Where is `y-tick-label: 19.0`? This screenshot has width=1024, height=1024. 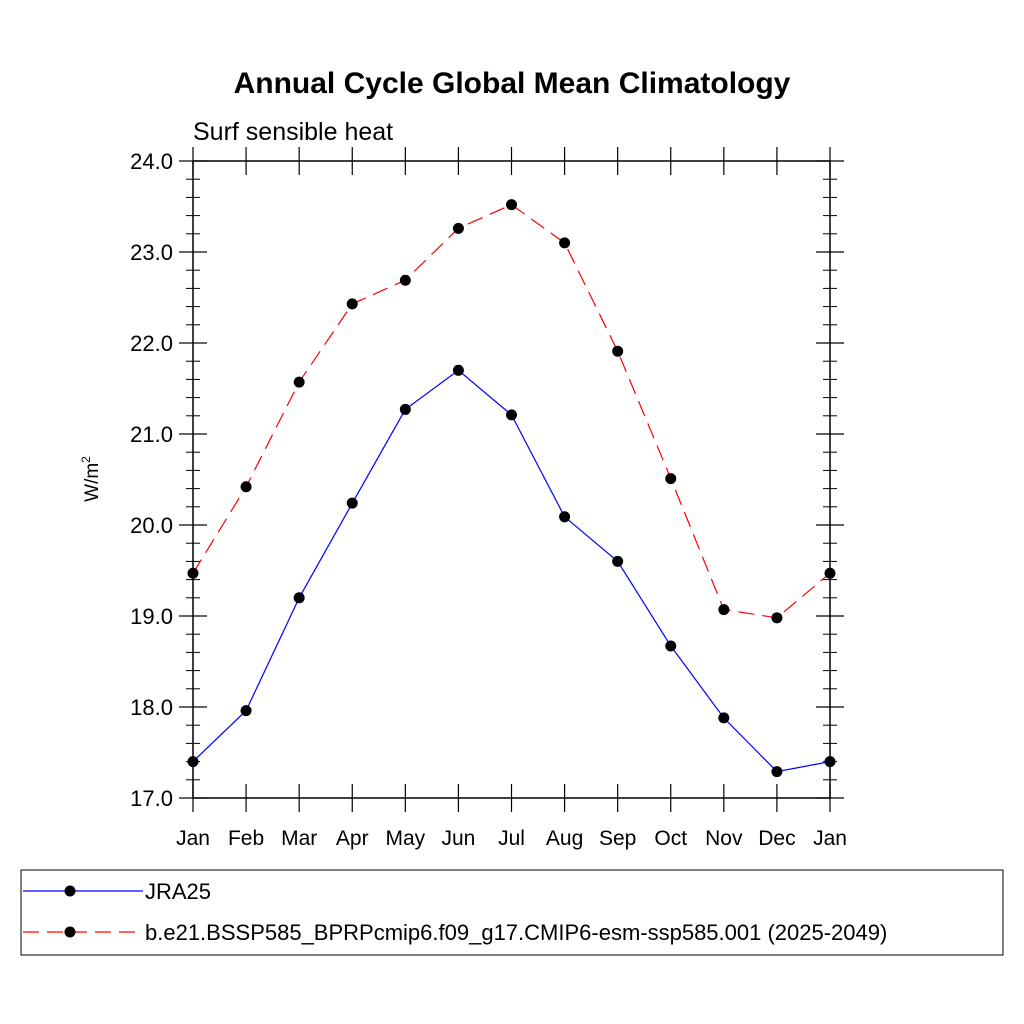
y-tick-label: 19.0 is located at coordinates (151, 616).